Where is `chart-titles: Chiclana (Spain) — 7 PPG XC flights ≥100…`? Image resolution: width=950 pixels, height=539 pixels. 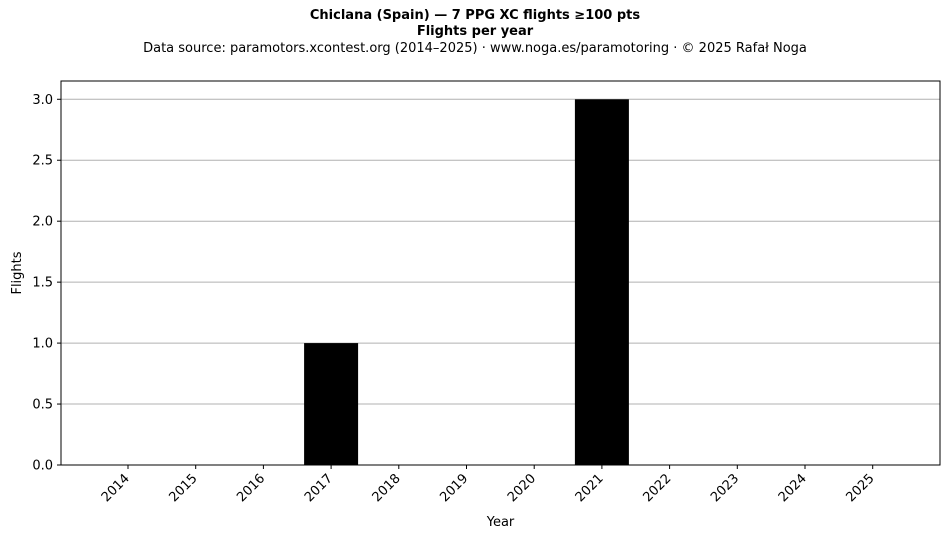 chart-titles: Chiclana (Spain) — 7 PPG XC flights ≥100… is located at coordinates (475, 33).